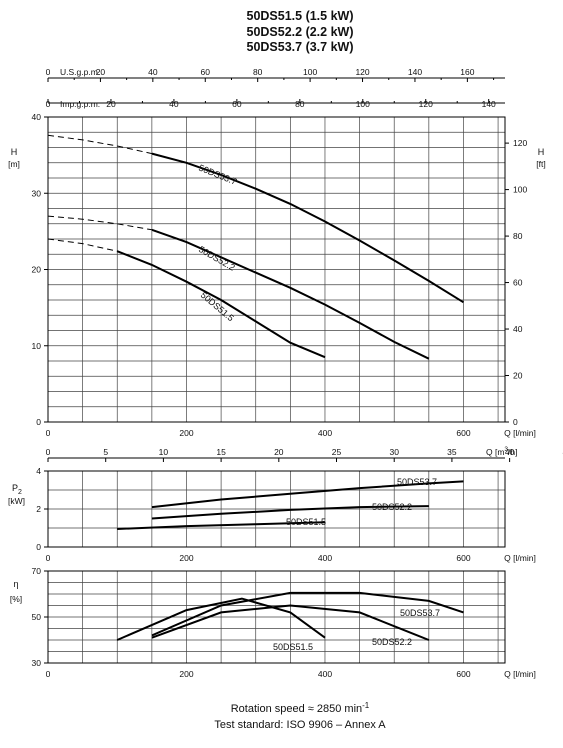 This screenshot has width=563, height=748. I want to click on imp-gpm-tick-label: 80, so click(300, 104).